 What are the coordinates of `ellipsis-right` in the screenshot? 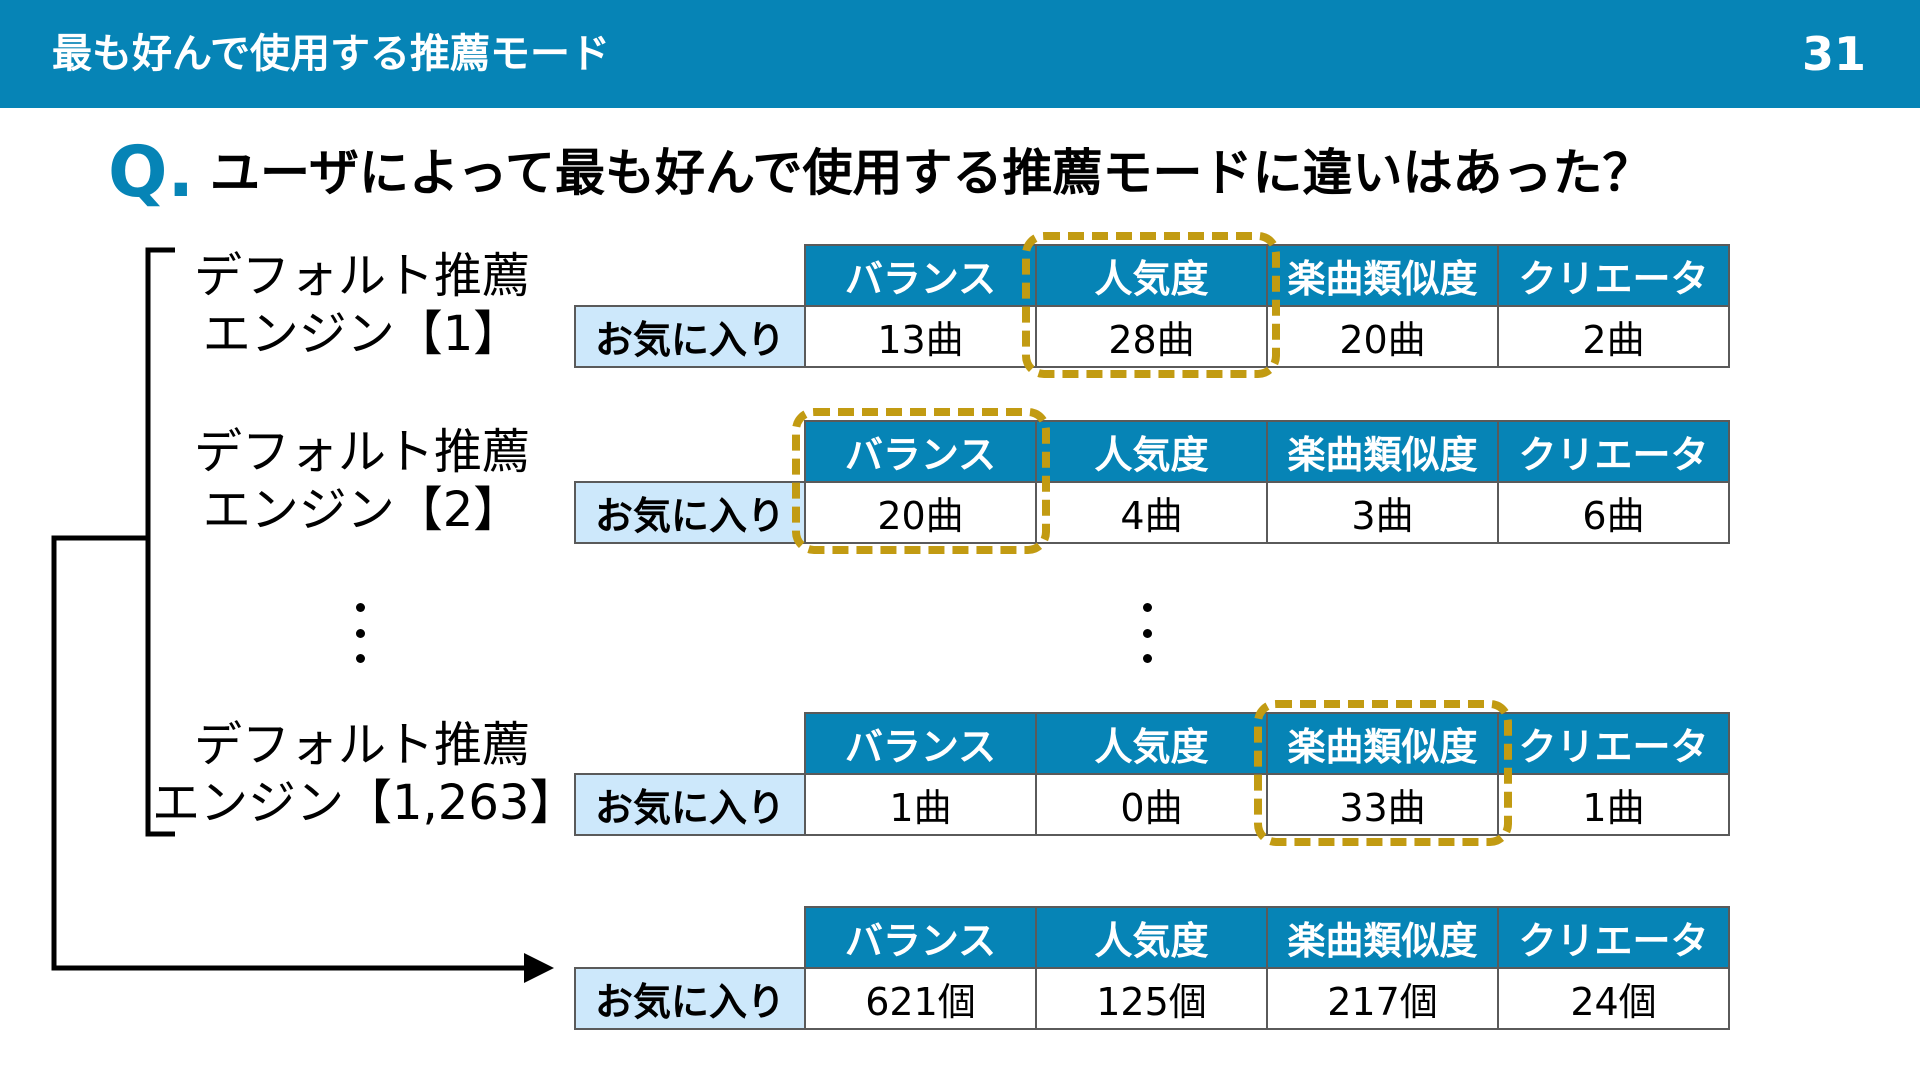 It's located at (1147, 633).